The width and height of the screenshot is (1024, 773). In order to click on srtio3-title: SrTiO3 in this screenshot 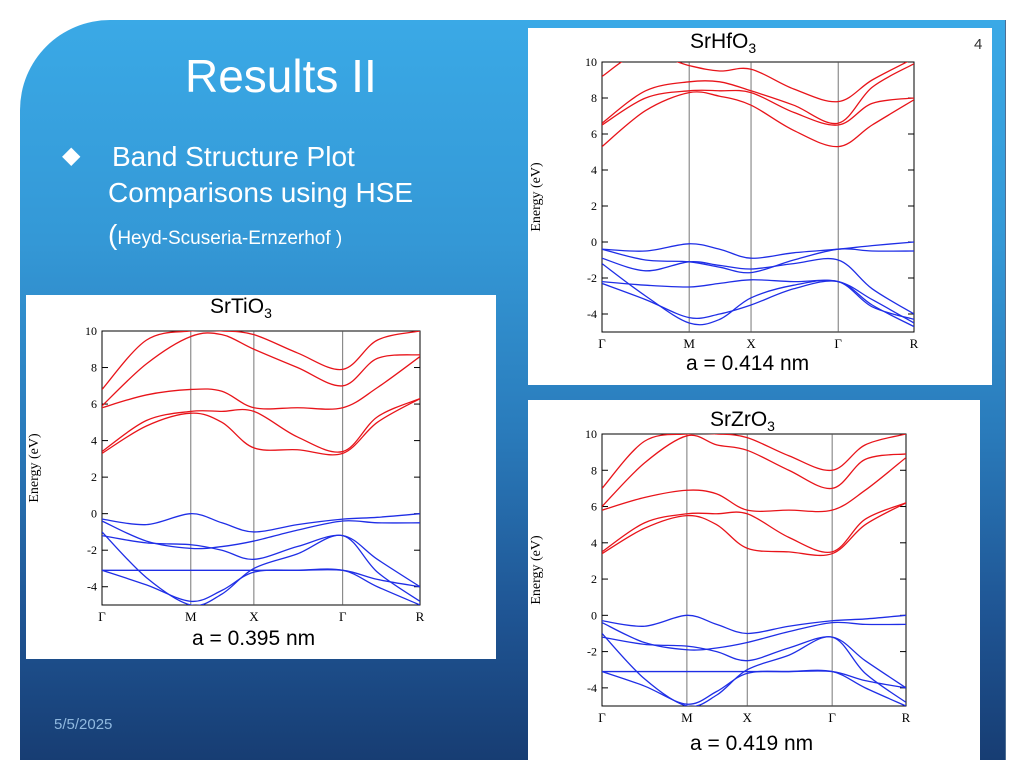, I will do `click(241, 308)`.